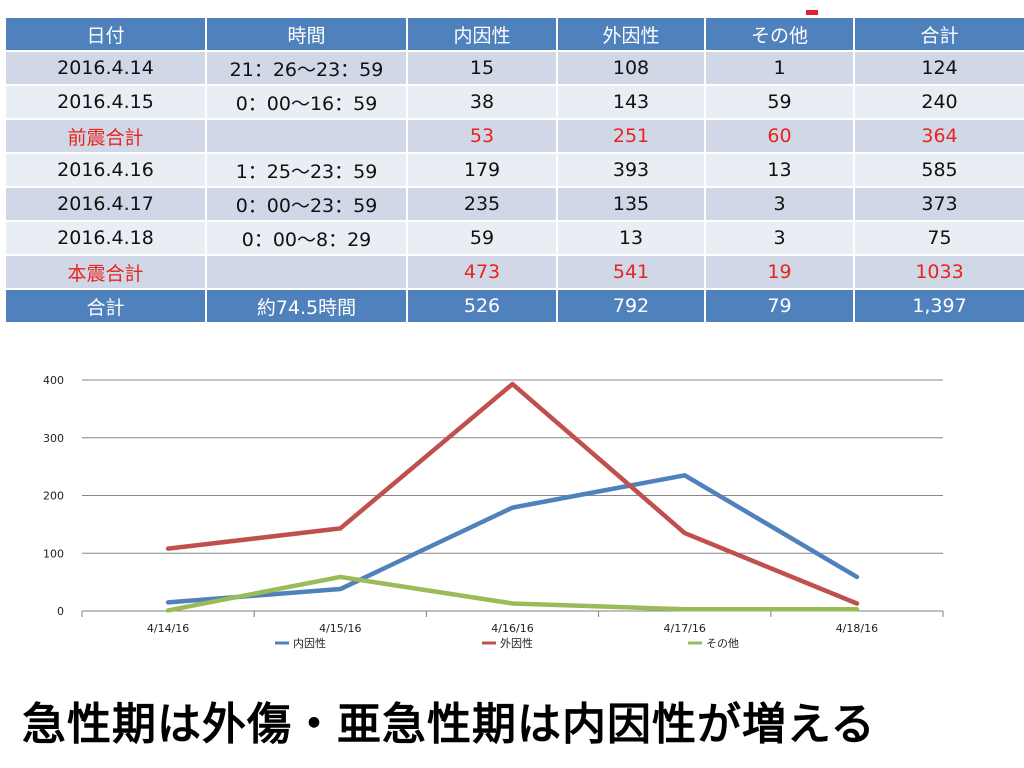 The height and width of the screenshot is (768, 1024). What do you see at coordinates (168, 628) in the screenshot?
I see `x-tick-label: 4/14/16` at bounding box center [168, 628].